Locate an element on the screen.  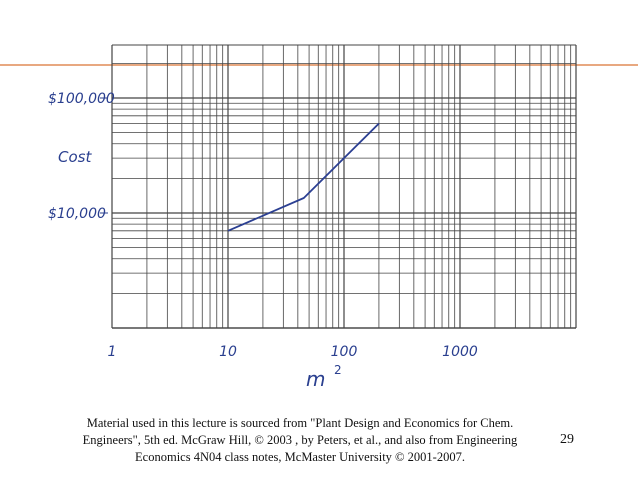
x-tick-label: 1000 is located at coordinates (460, 352).